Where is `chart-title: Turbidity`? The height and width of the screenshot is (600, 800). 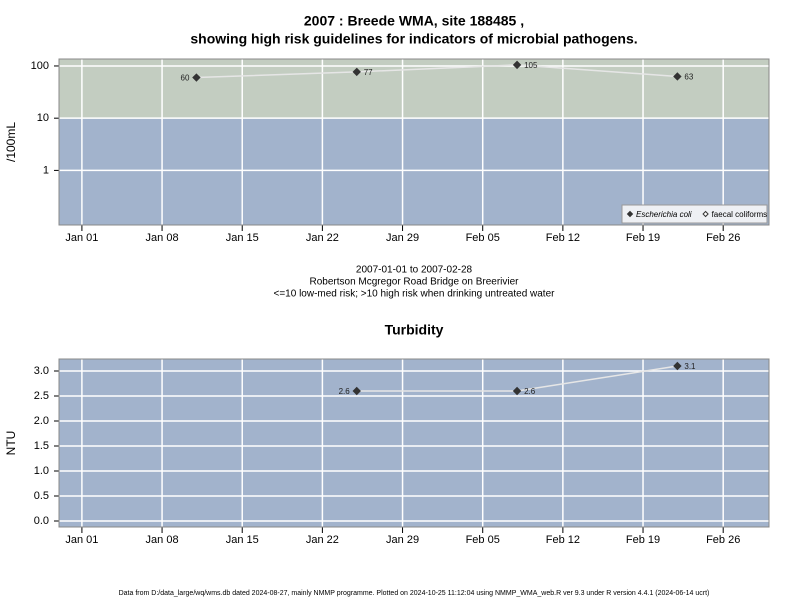
chart-title: Turbidity is located at coordinates (414, 330).